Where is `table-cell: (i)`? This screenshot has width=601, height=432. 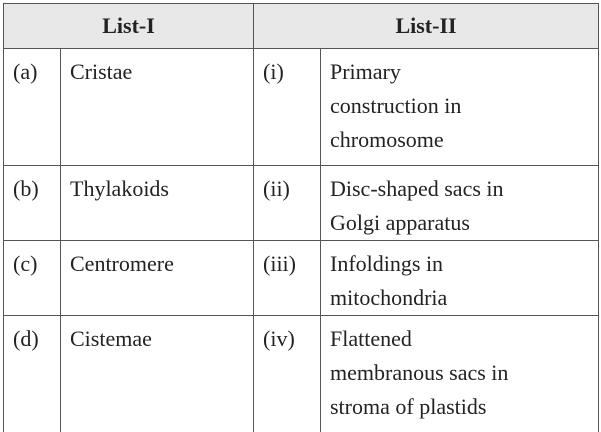
table-cell: (i) is located at coordinates (287, 107).